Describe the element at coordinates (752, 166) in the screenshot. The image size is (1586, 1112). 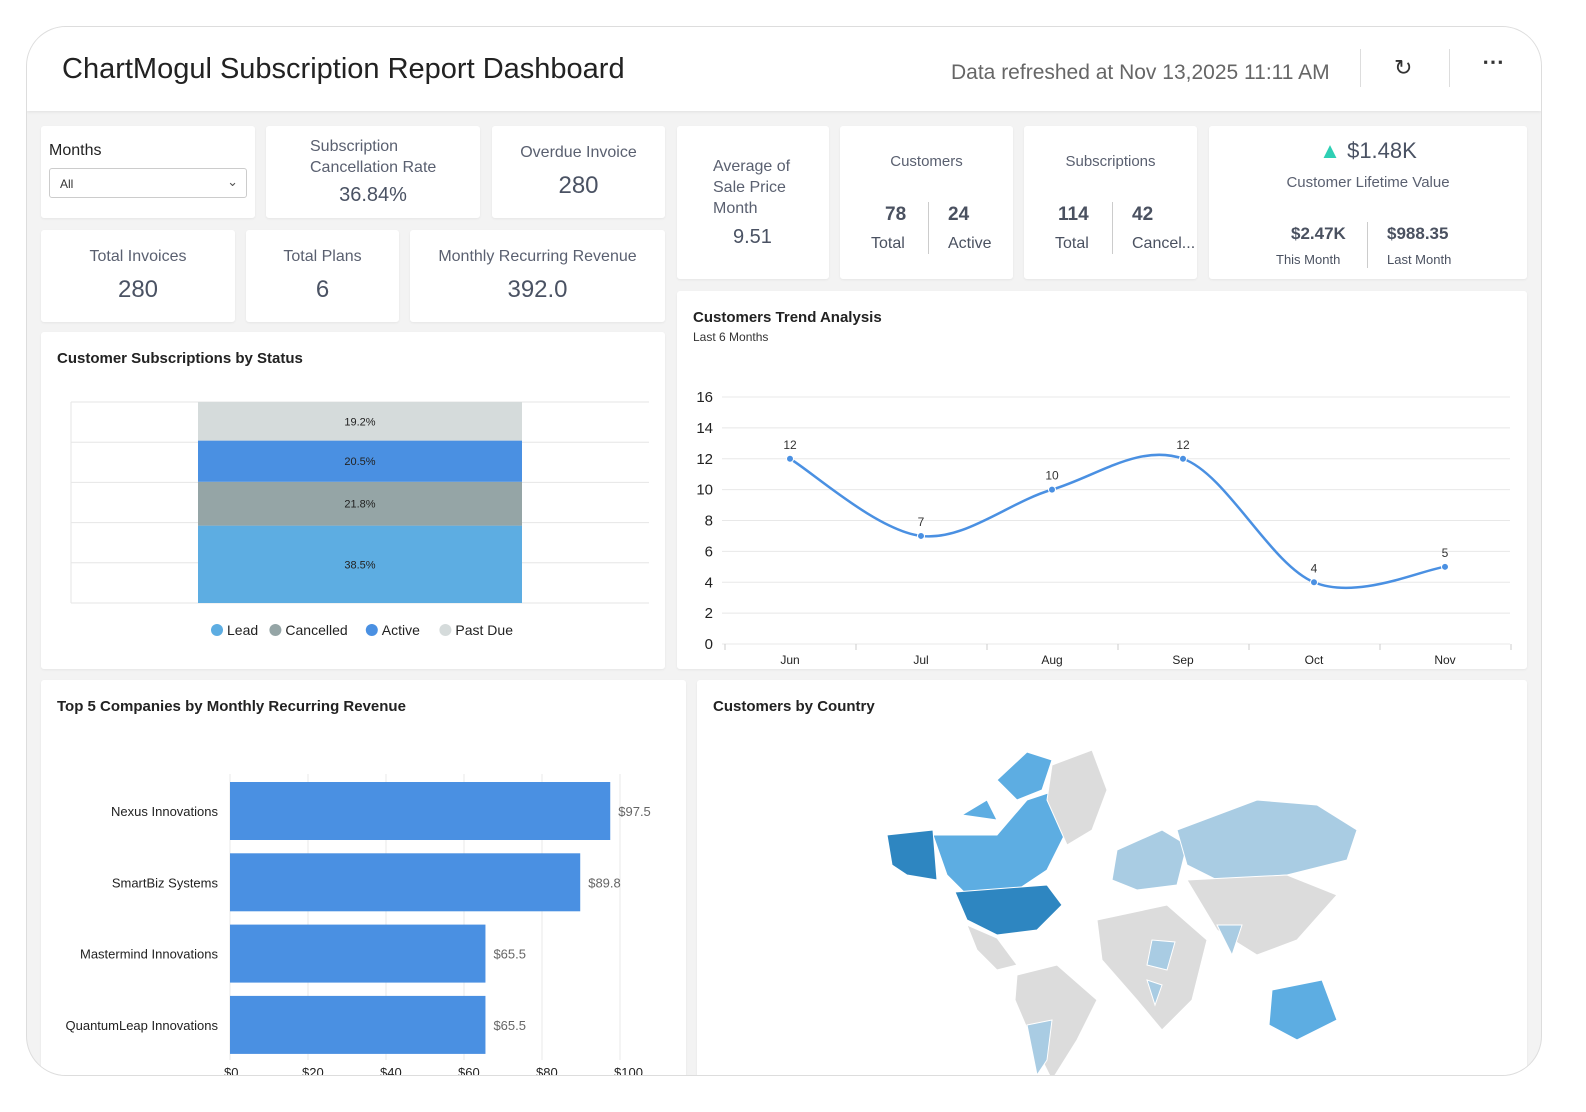
I see `kpi-label: Average of` at that location.